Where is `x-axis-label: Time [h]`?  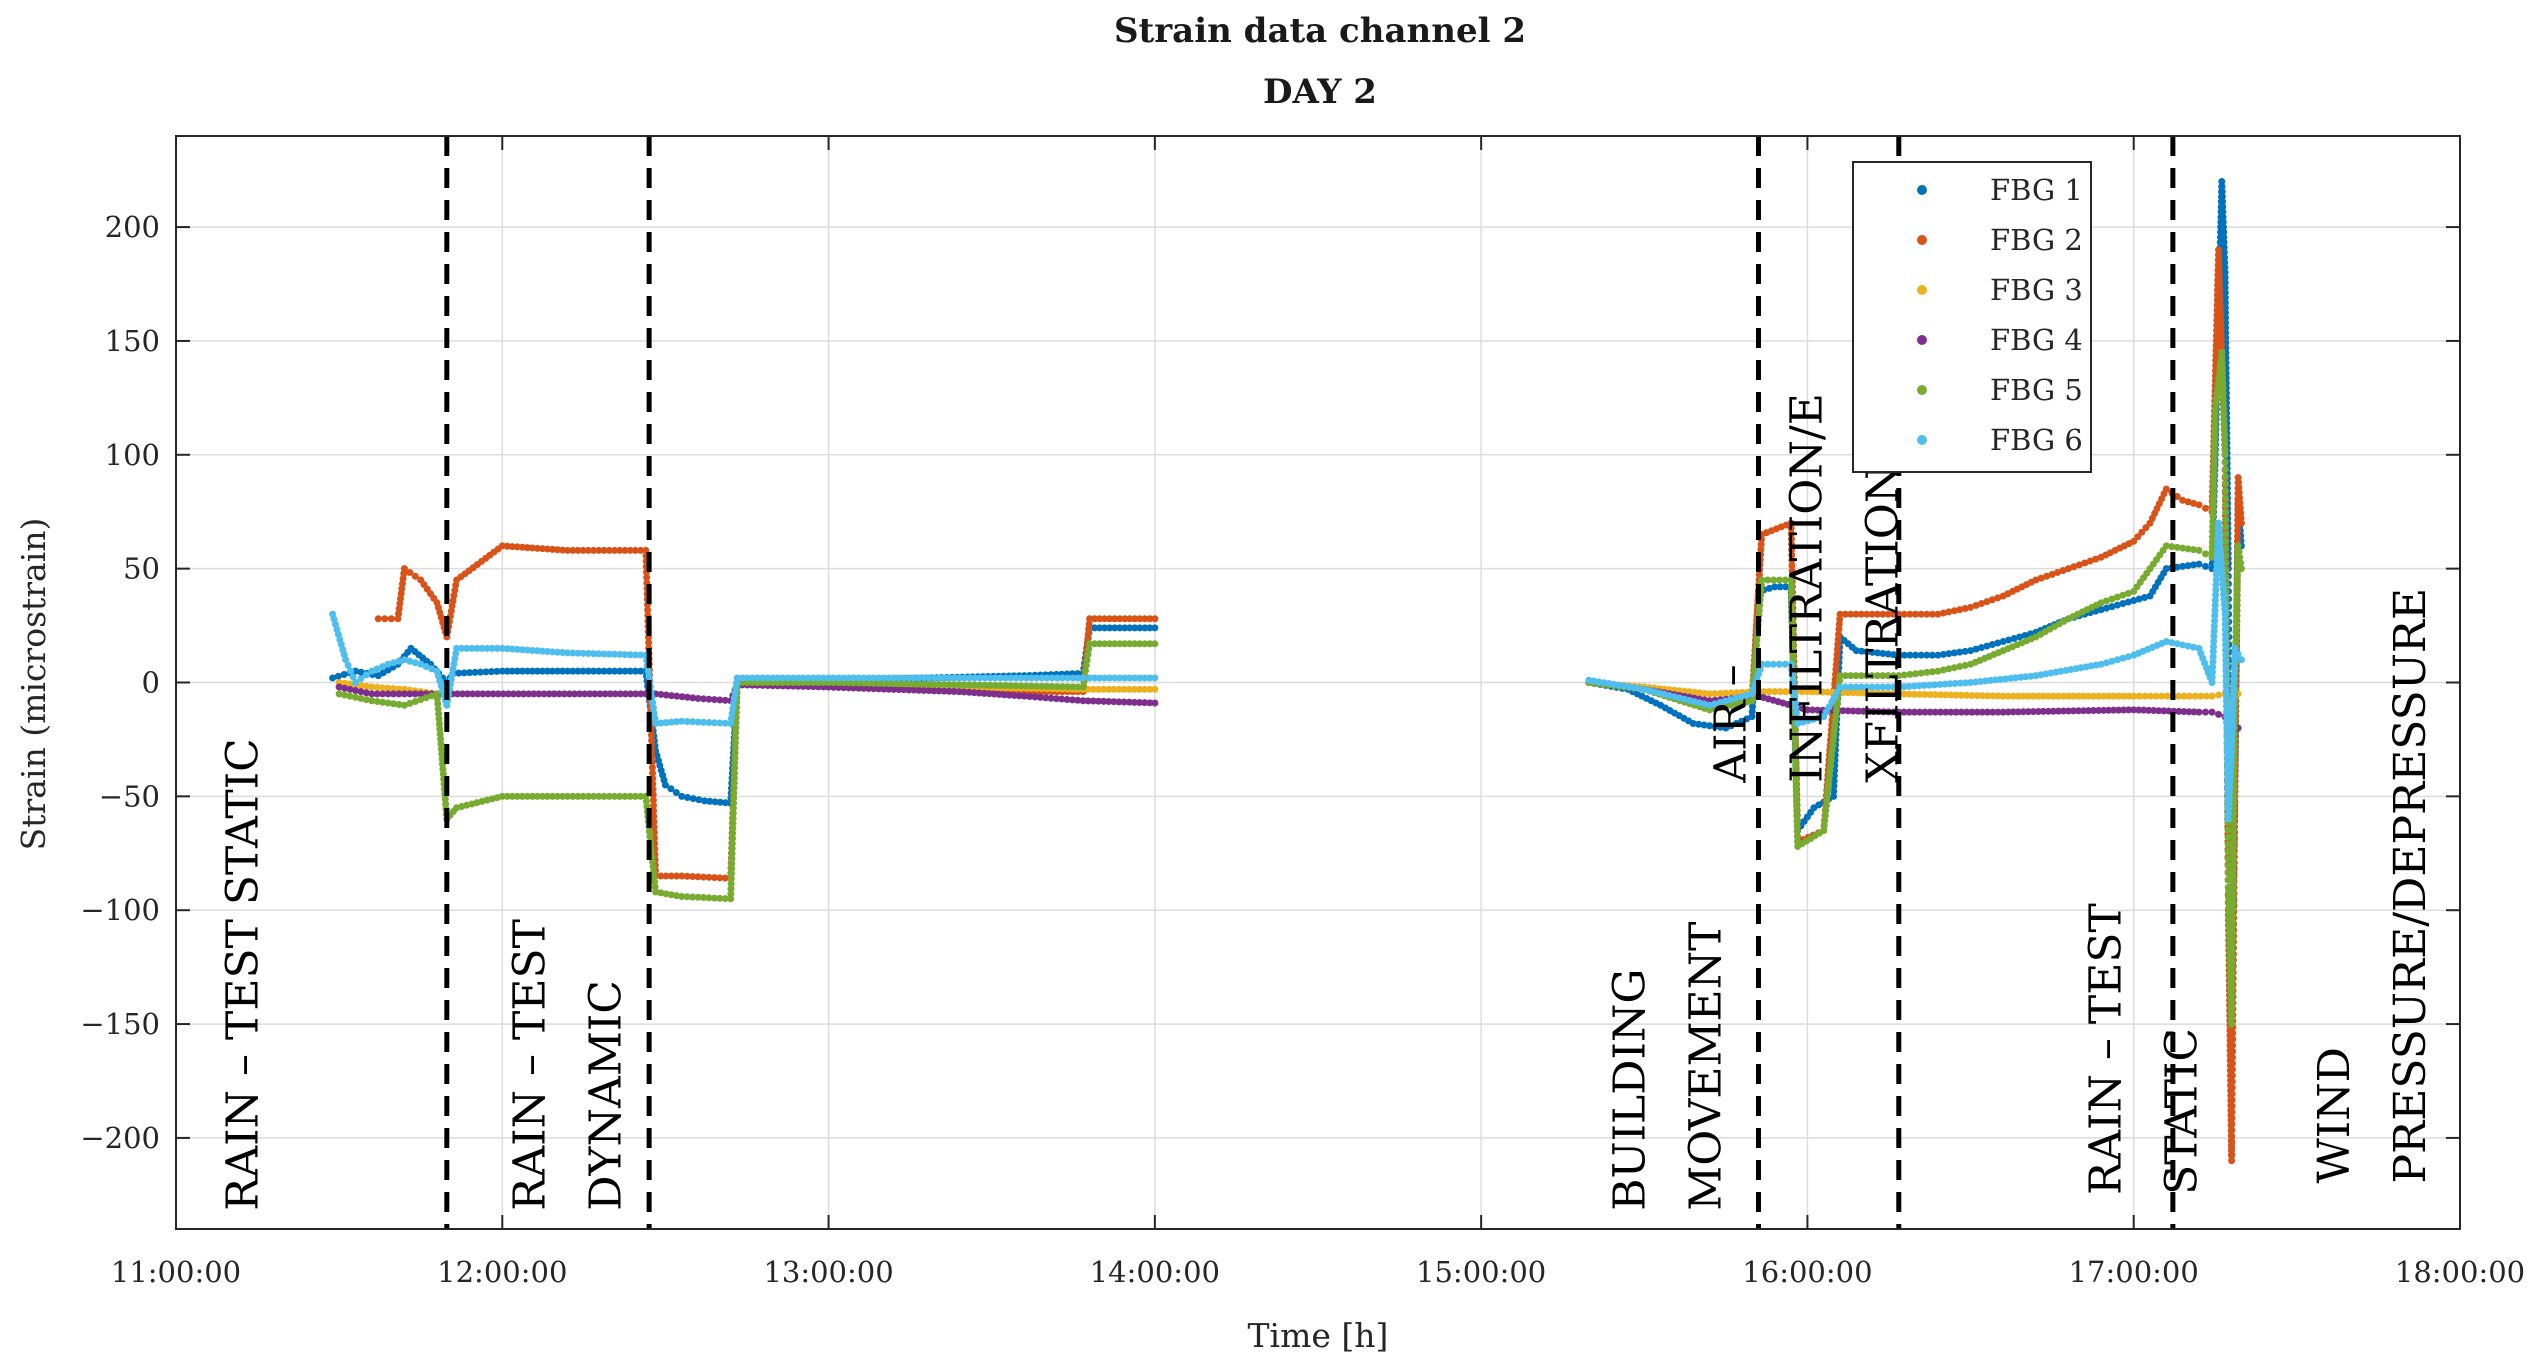 x-axis-label: Time [h] is located at coordinates (1318, 1335).